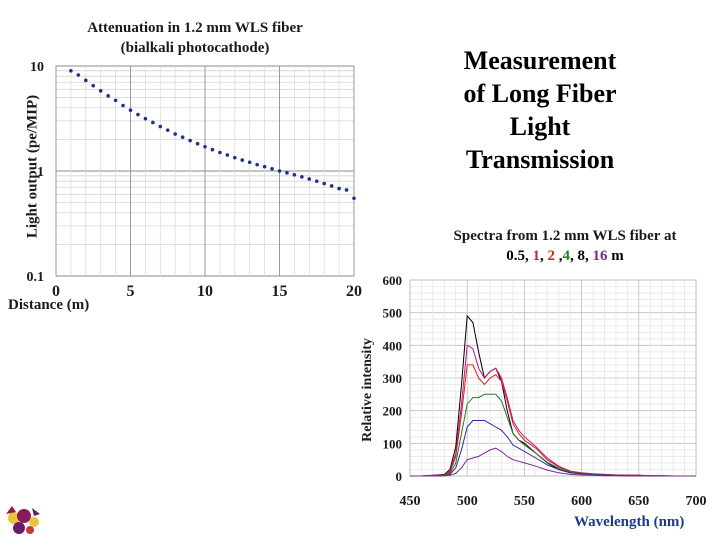 The image size is (720, 540). I want to click on y-tick-label: 1, so click(40, 172).